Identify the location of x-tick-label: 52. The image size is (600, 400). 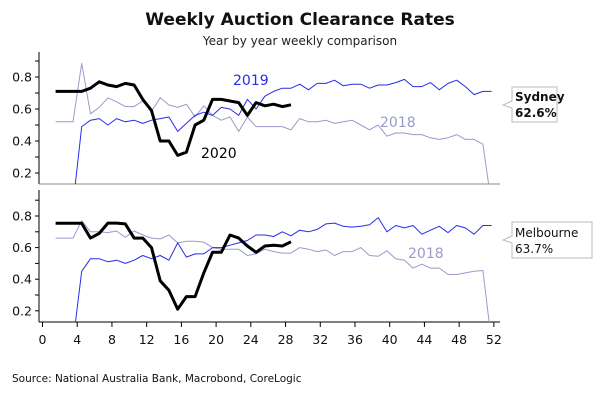
(494, 339).